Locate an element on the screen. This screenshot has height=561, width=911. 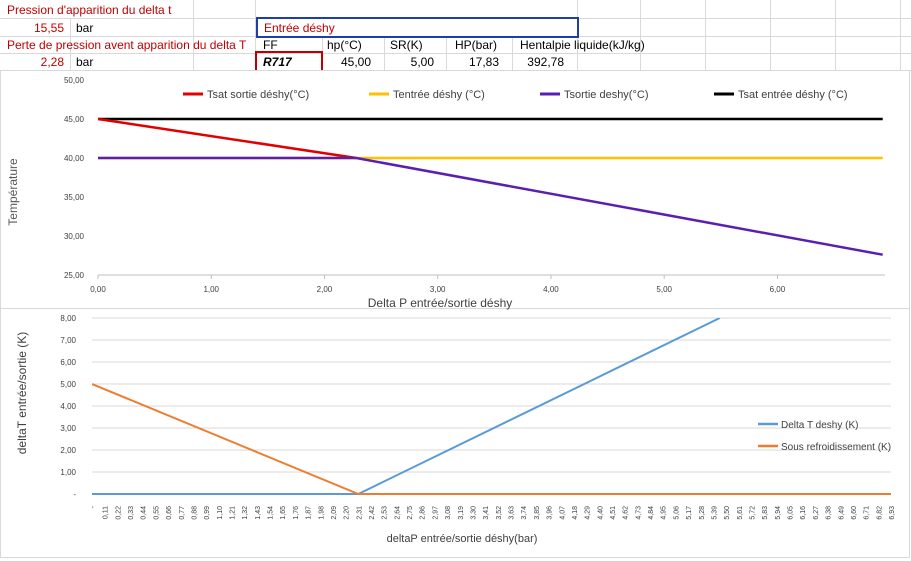
value-hp-bar: 17,83 is located at coordinates (483, 62).